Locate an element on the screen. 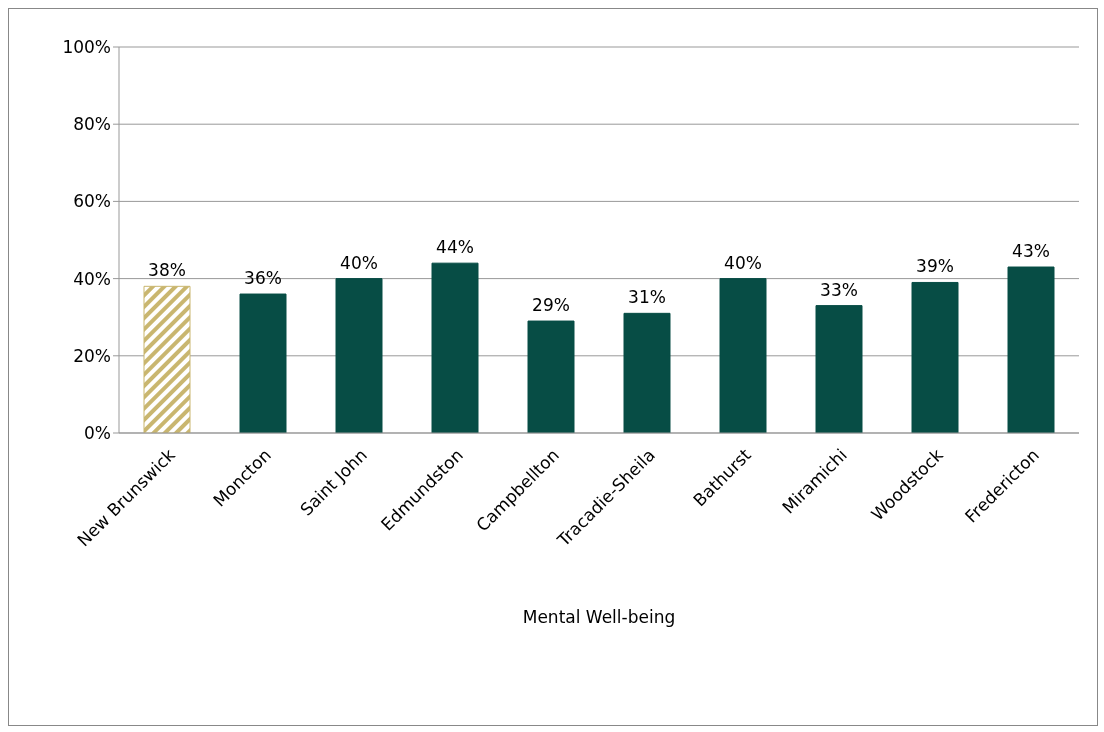 Image resolution: width=1104 pixels, height=732 pixels. data-label: 38% is located at coordinates (167, 270).